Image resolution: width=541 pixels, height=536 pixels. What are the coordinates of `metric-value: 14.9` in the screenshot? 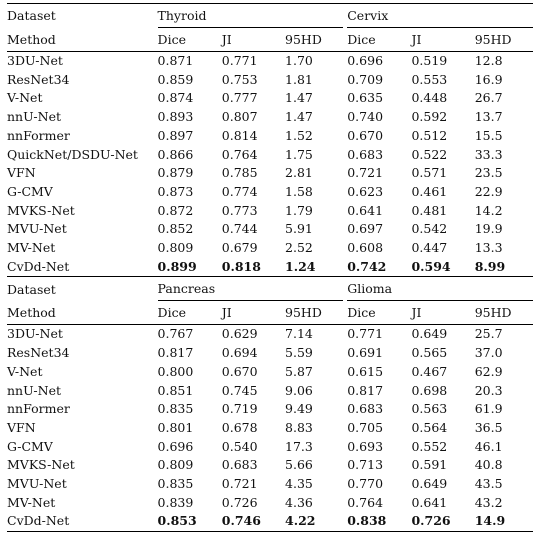 It's located at (503, 522).